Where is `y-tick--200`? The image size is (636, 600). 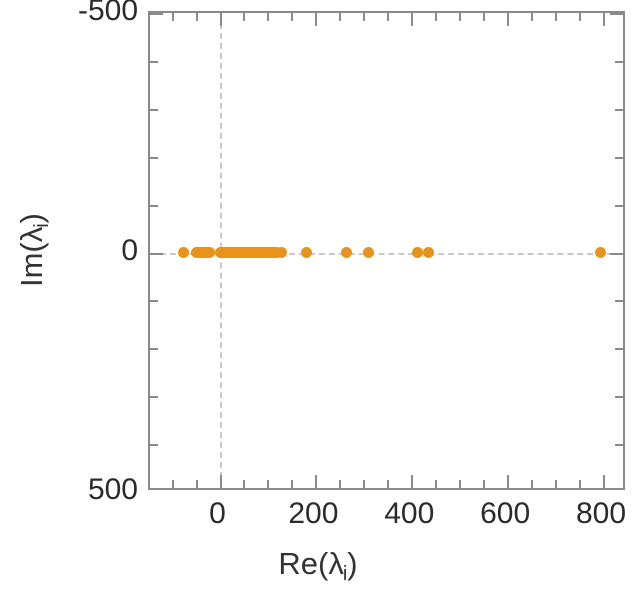 y-tick--200 is located at coordinates (154, 349).